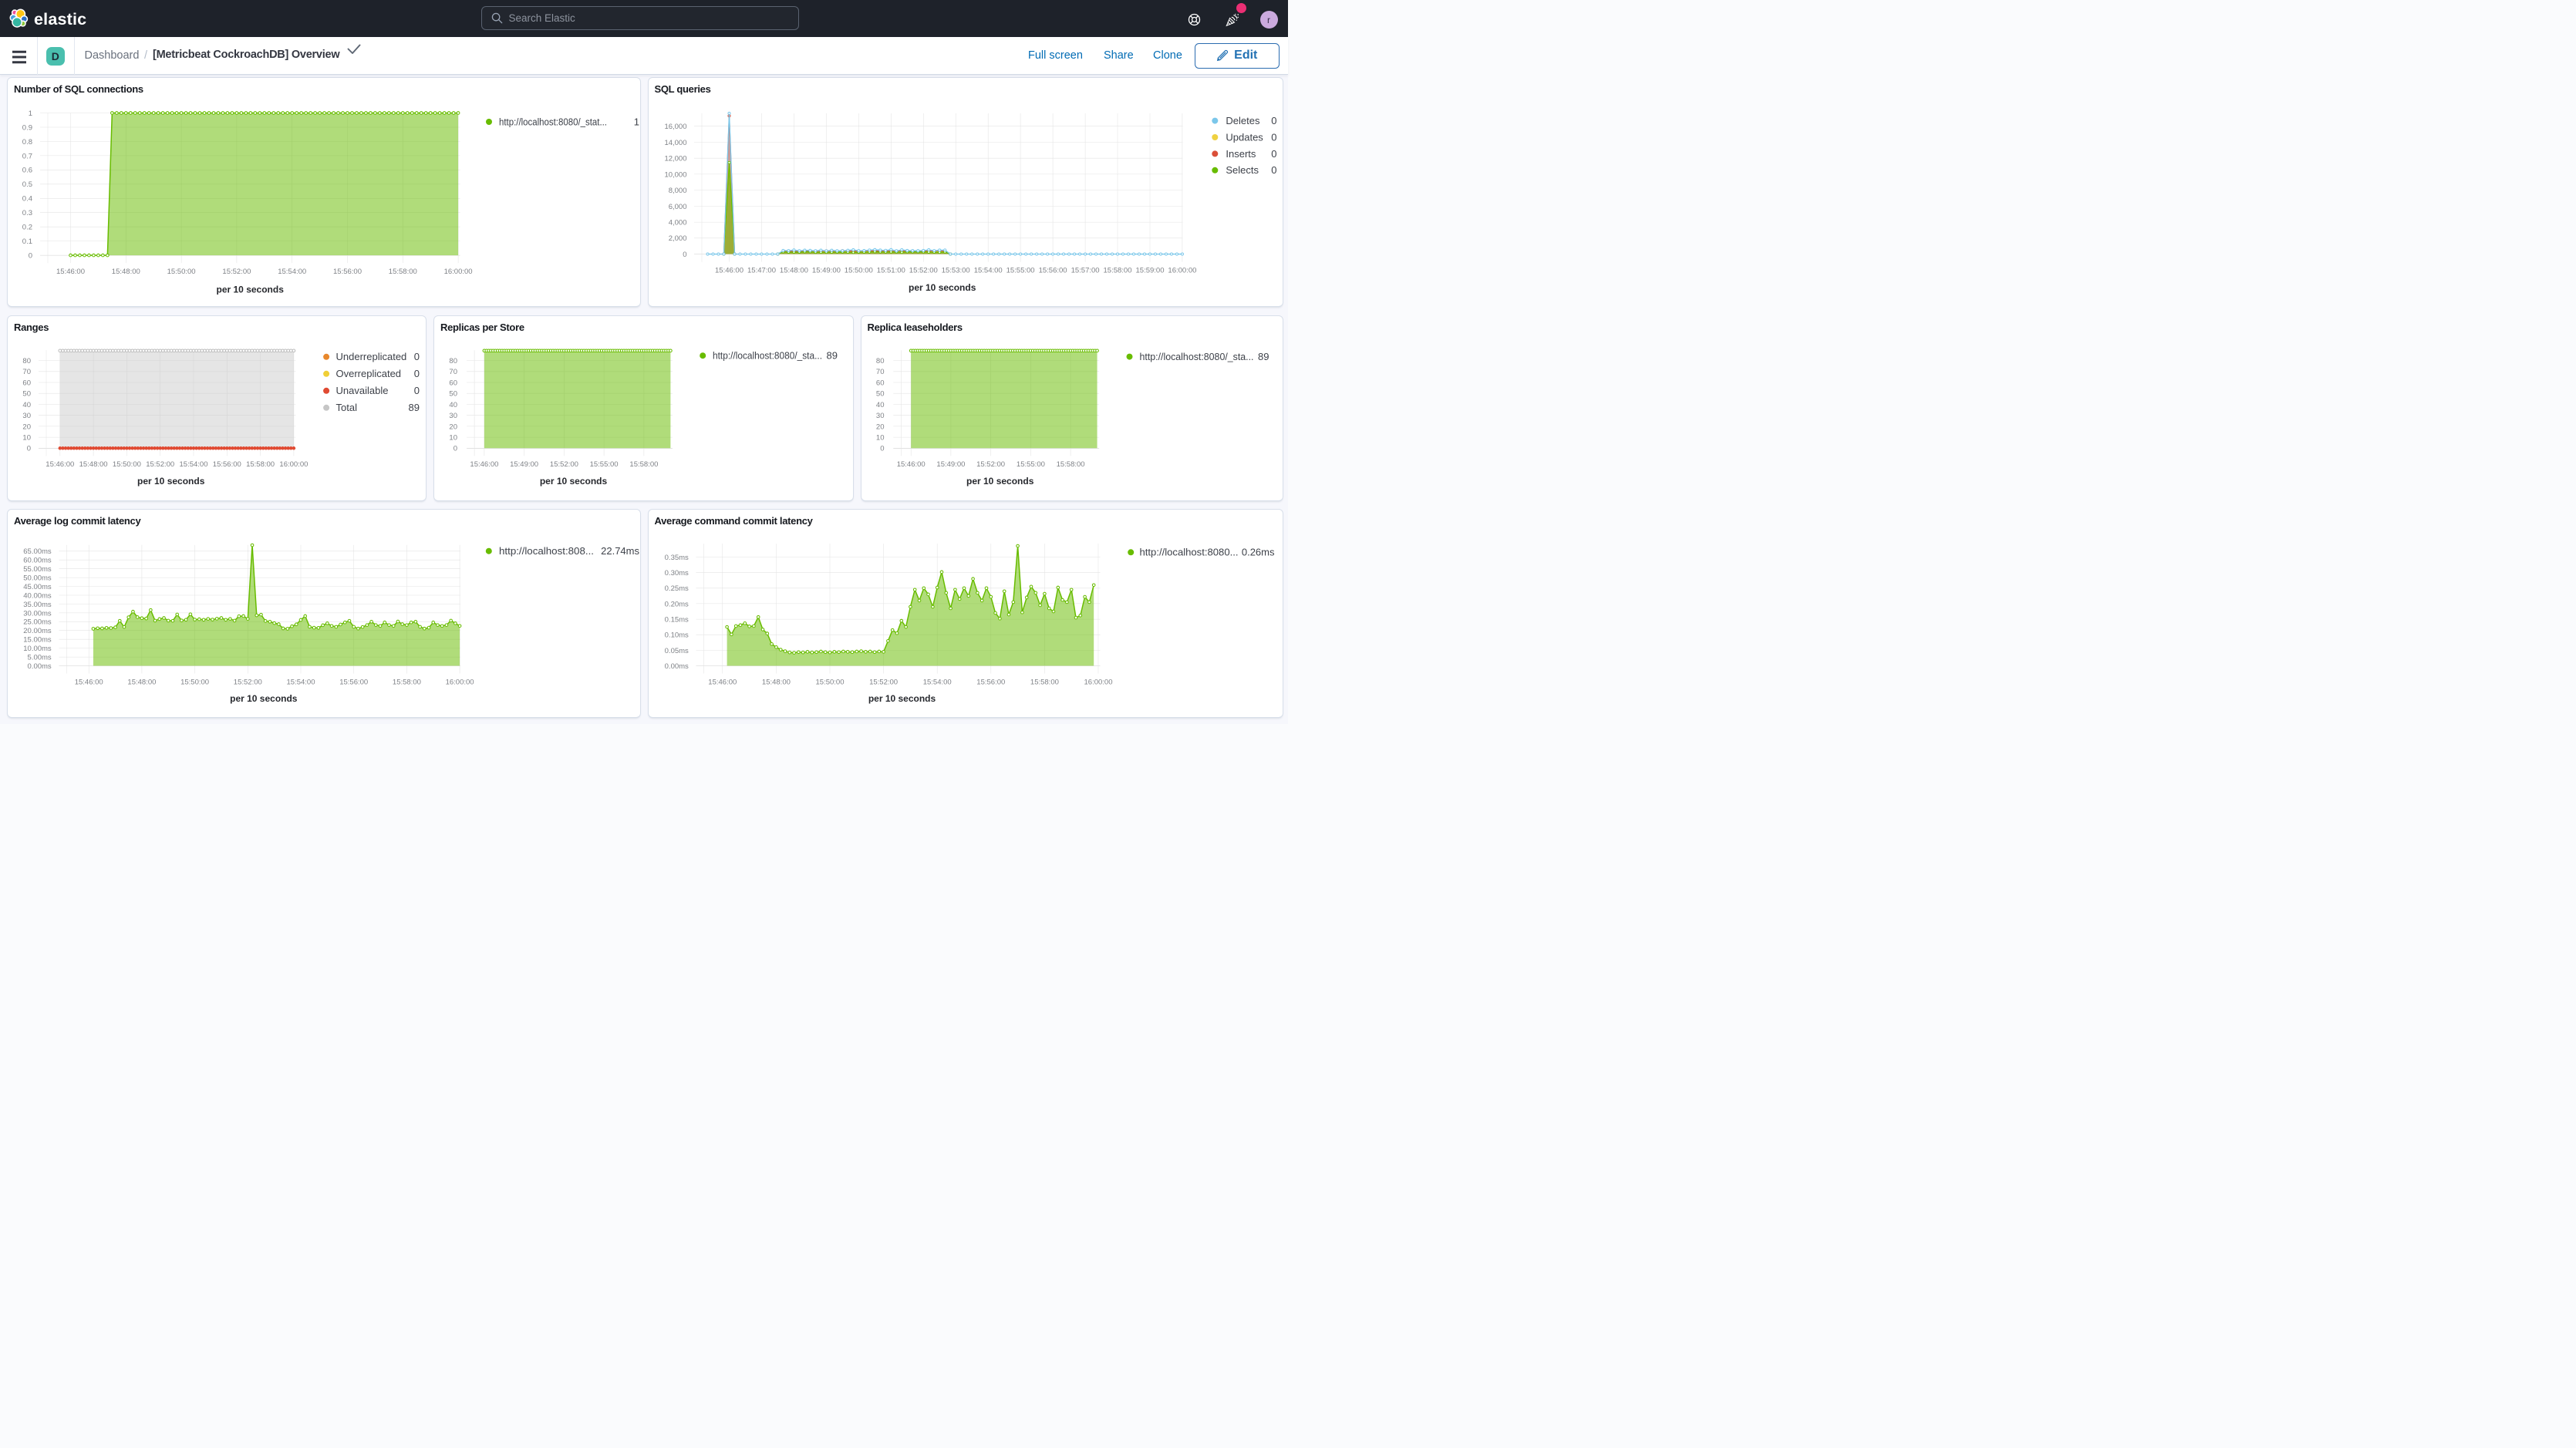 This screenshot has height=1448, width=2576. I want to click on svg-text: 25.00ms, so click(37, 622).